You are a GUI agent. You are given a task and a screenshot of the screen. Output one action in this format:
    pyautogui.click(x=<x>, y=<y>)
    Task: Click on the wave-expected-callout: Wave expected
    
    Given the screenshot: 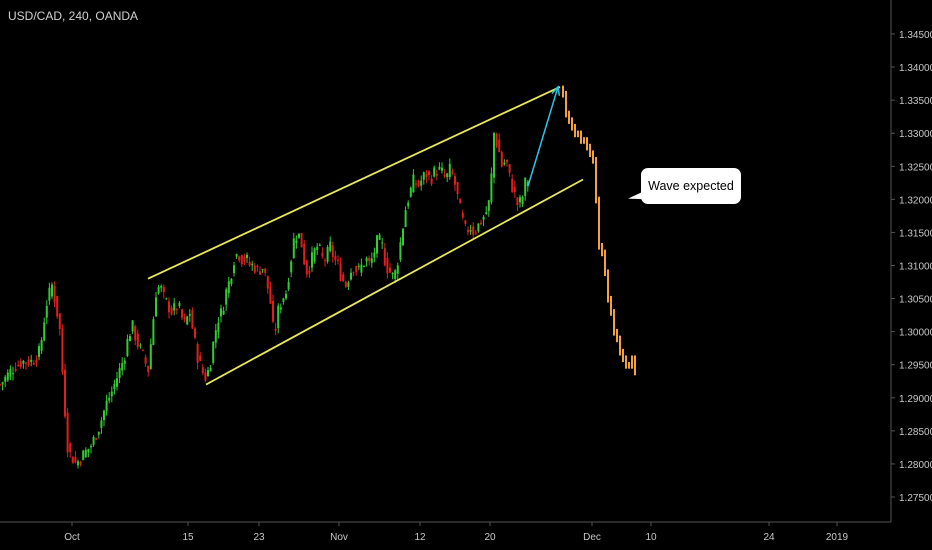 What is the action you would take?
    pyautogui.click(x=691, y=186)
    